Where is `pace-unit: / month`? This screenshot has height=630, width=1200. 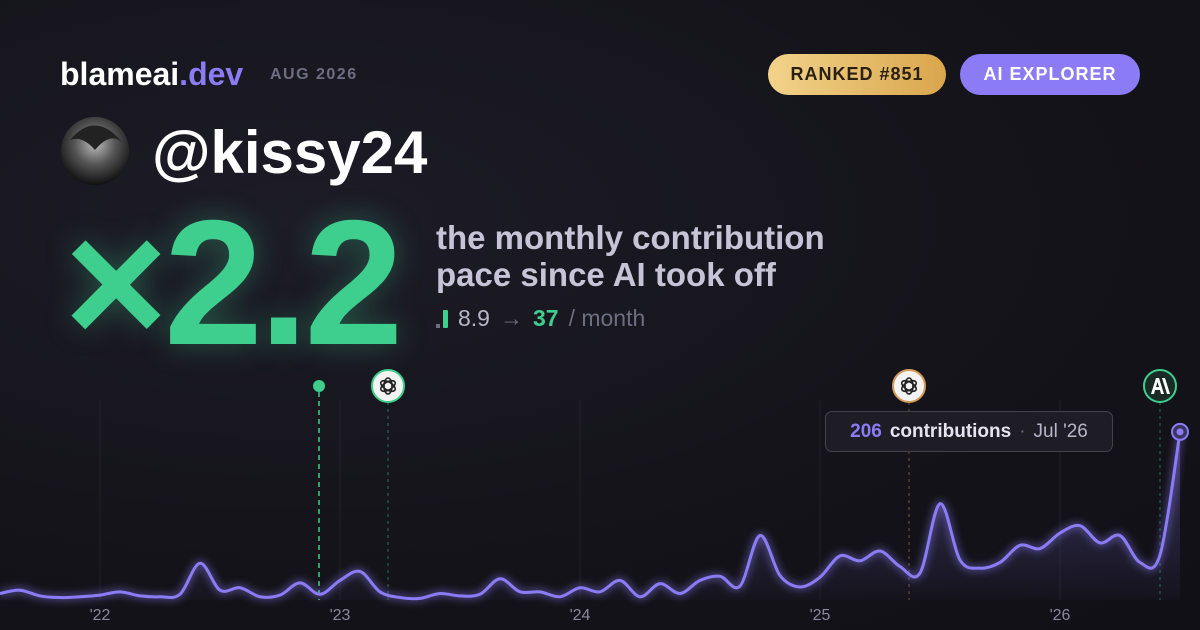
pace-unit: / month is located at coordinates (607, 318).